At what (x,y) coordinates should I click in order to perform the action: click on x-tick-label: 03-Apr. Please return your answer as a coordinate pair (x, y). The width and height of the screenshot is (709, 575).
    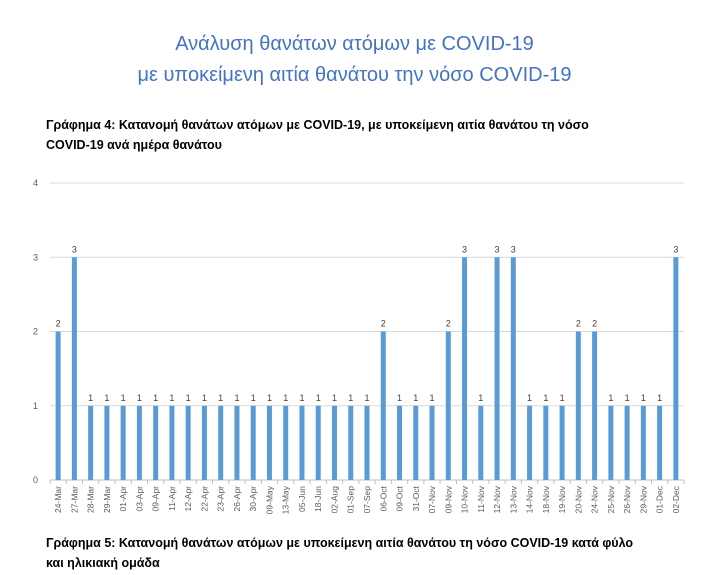
    Looking at the image, I should click on (139, 499).